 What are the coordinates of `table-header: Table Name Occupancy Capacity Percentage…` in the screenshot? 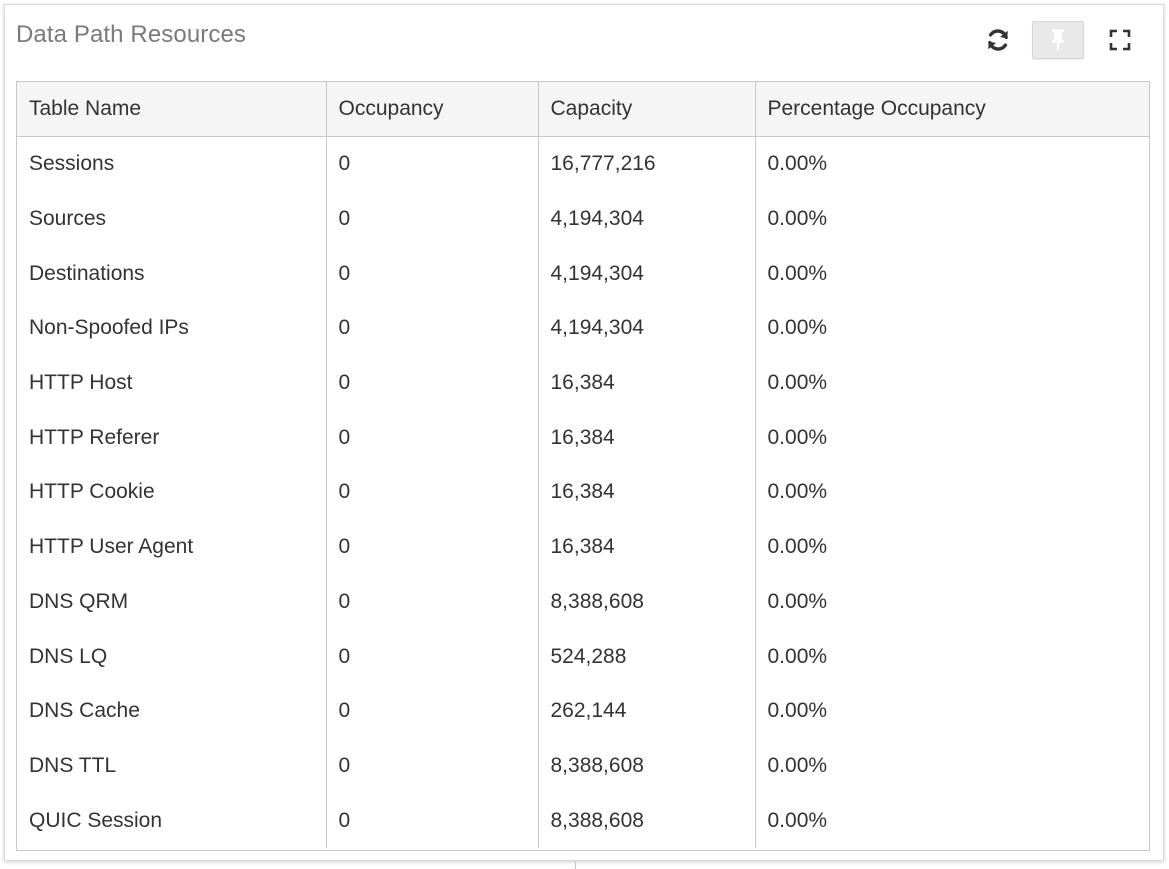 It's located at (583, 109).